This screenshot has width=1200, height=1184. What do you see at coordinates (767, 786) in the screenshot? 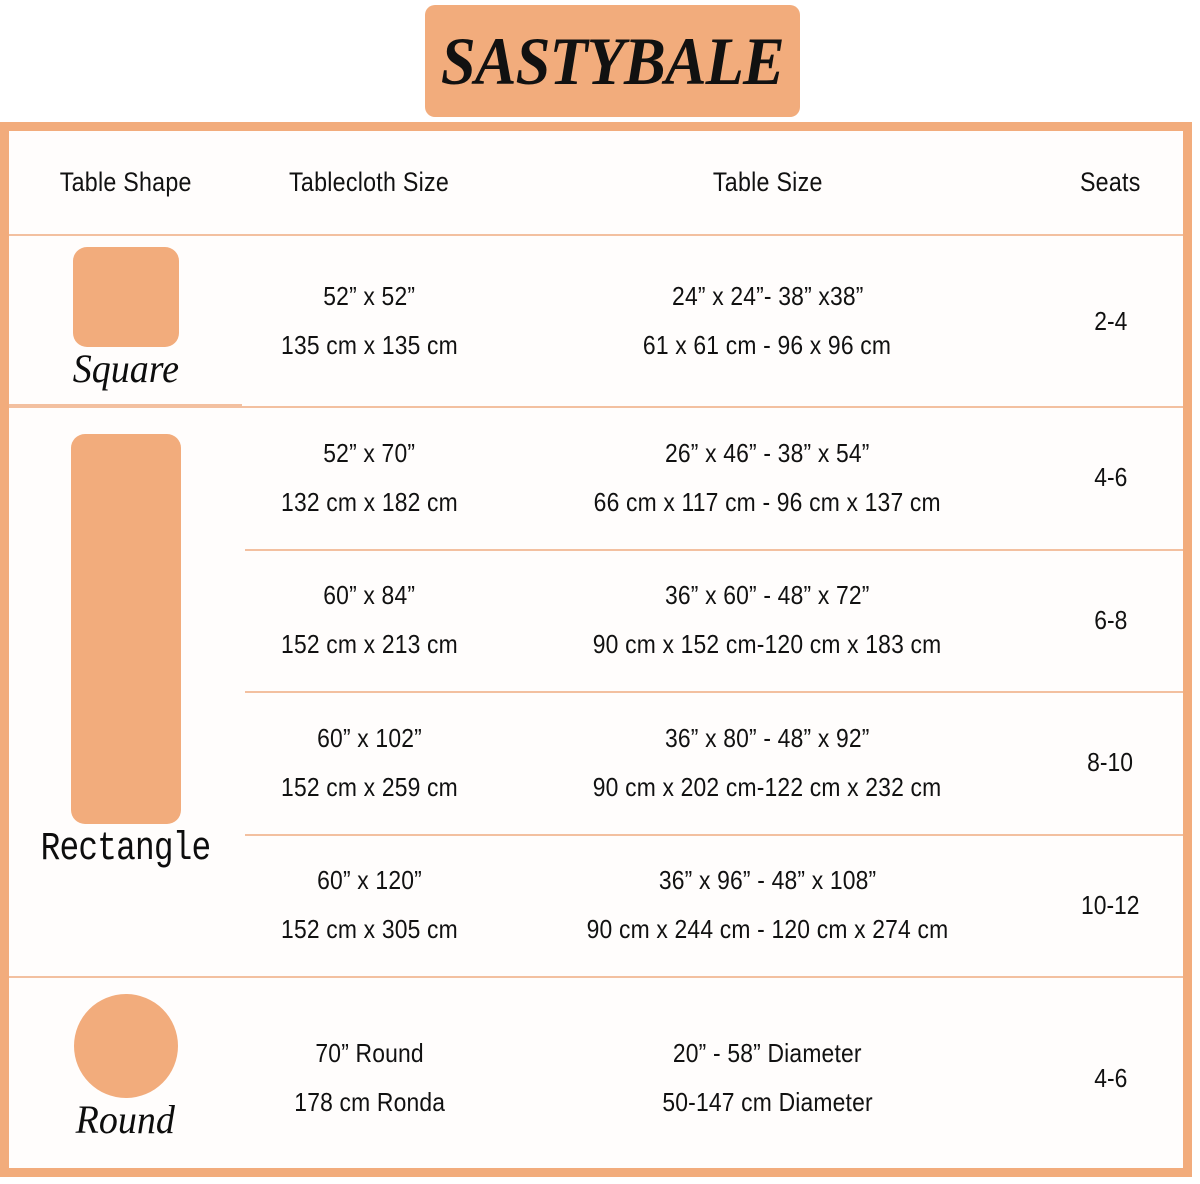
I see `table-size-cm: 90 cm x 202 cm-122 cm x 232 cm` at bounding box center [767, 786].